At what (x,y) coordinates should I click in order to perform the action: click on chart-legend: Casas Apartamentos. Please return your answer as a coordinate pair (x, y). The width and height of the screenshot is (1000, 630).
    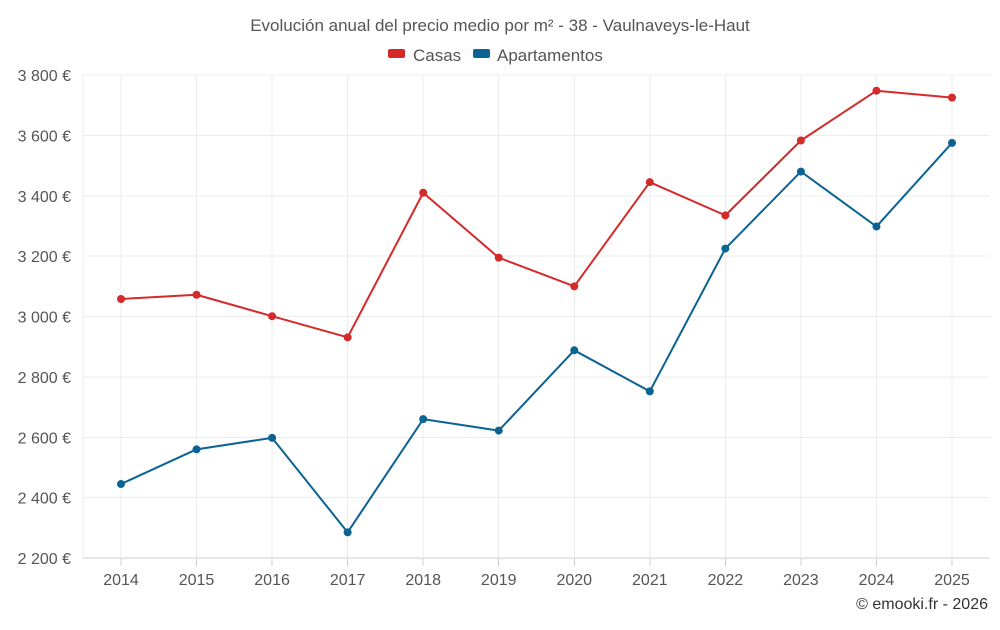
    Looking at the image, I should click on (495, 55).